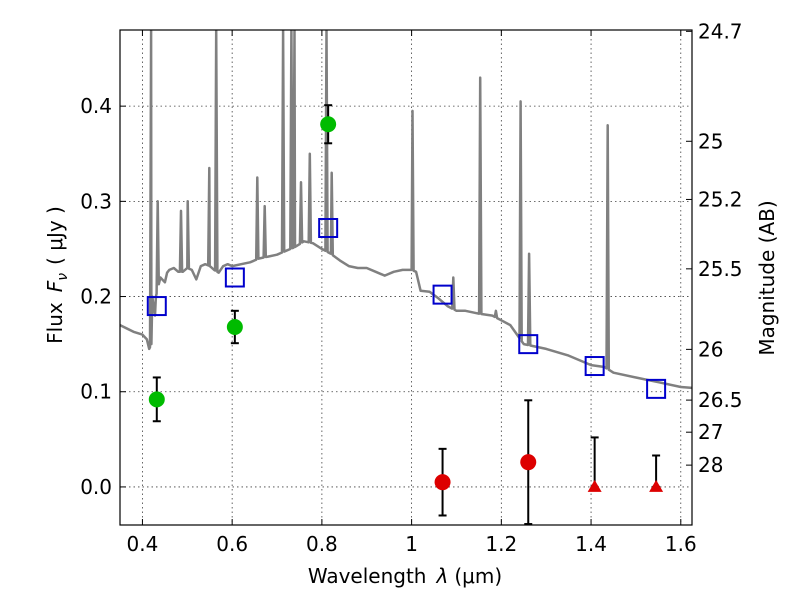 Image resolution: width=800 pixels, height=600 pixels. What do you see at coordinates (767, 277) in the screenshot?
I see `y2-axis-label: Magnitude (AB)` at bounding box center [767, 277].